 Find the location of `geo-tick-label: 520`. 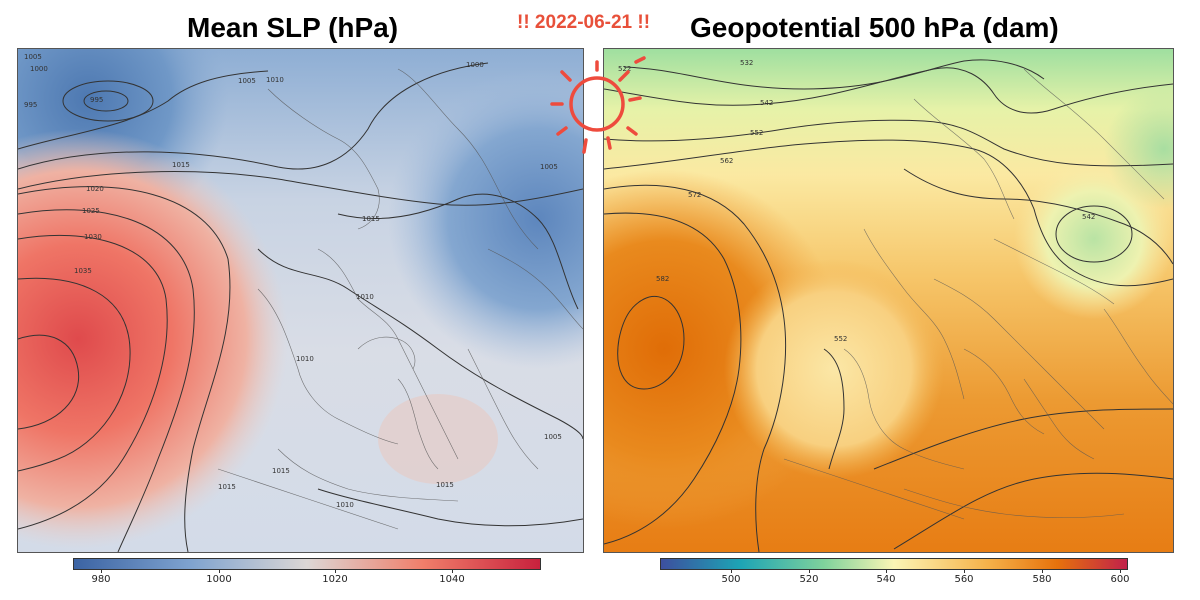

geo-tick-label: 520 is located at coordinates (809, 579).